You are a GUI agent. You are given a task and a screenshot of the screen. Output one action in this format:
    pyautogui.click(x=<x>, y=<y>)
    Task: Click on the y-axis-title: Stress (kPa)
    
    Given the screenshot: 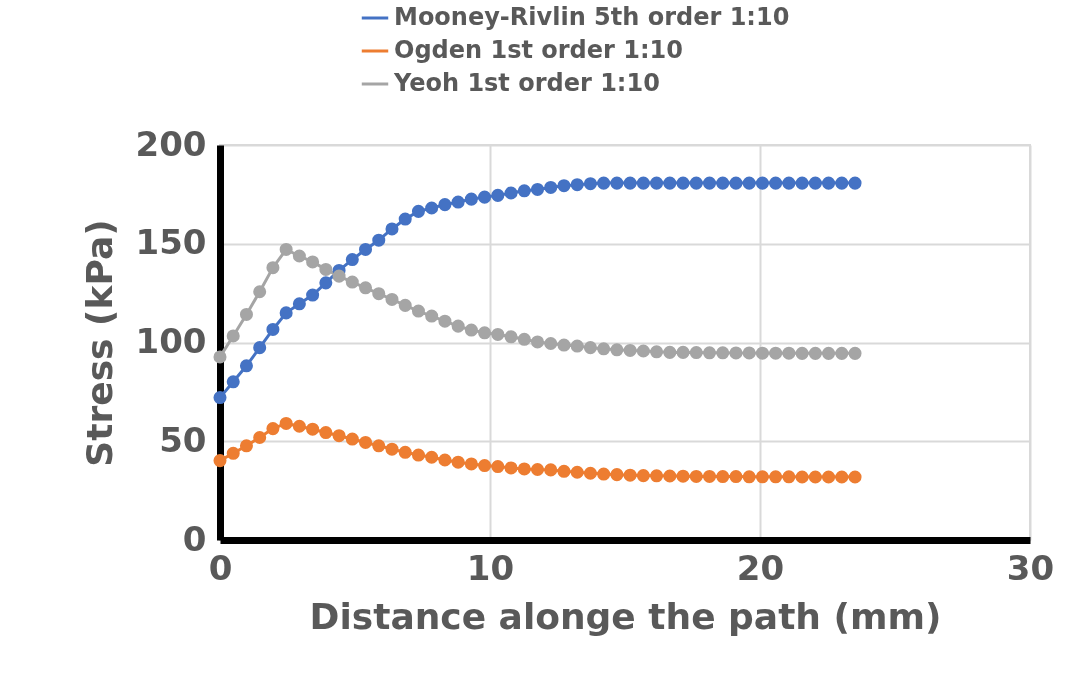 What is the action you would take?
    pyautogui.click(x=99, y=343)
    